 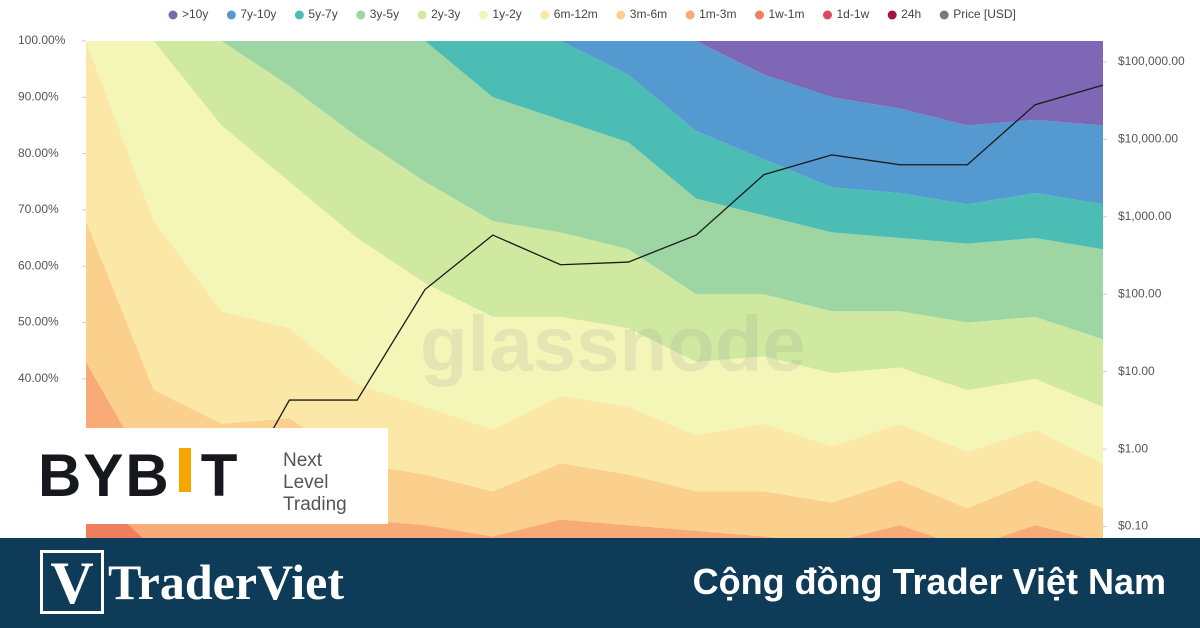 What do you see at coordinates (1151, 61) in the screenshot?
I see `y2-tick-label: $100,000.00` at bounding box center [1151, 61].